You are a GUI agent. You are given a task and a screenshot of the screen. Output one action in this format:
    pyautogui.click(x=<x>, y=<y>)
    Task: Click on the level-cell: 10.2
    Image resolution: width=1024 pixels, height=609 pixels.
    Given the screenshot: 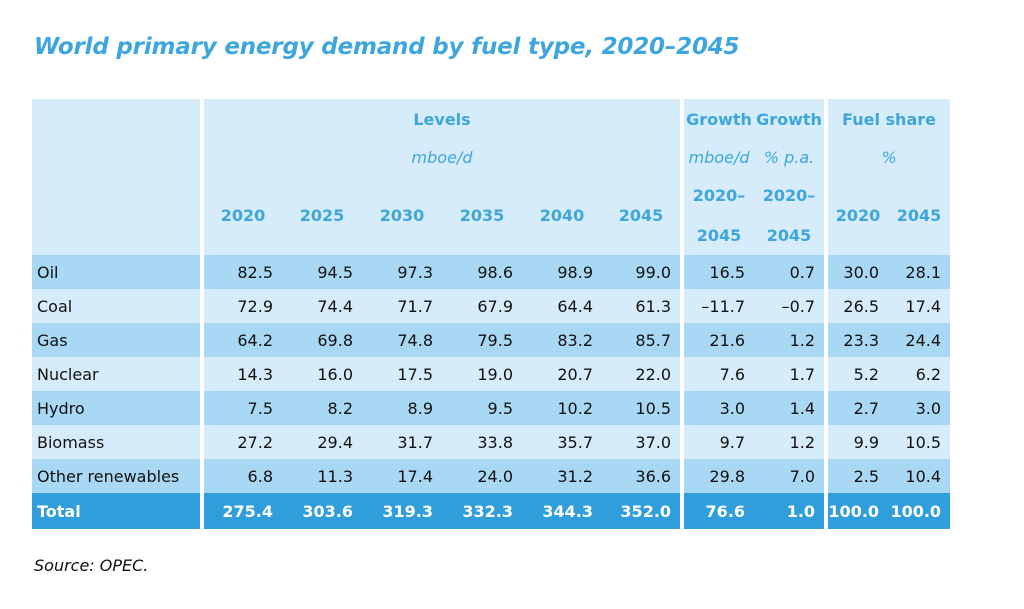 What is the action you would take?
    pyautogui.click(x=562, y=408)
    